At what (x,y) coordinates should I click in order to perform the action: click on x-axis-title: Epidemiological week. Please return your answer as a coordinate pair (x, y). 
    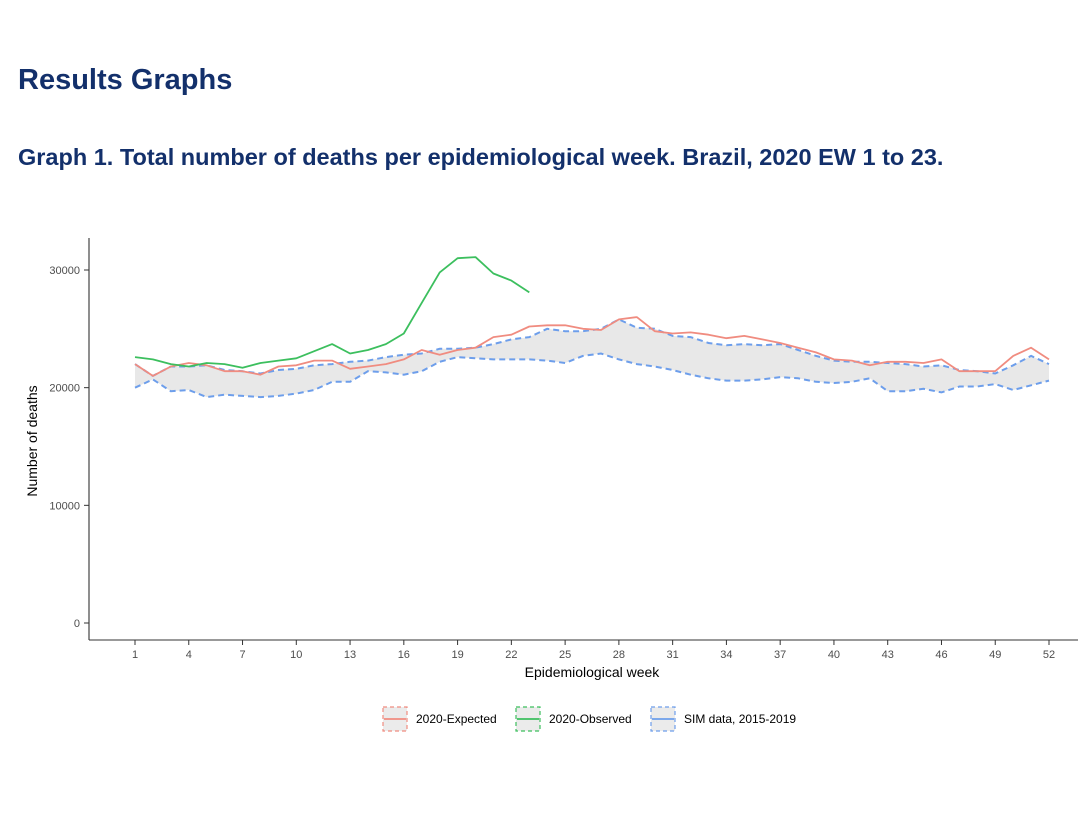
    Looking at the image, I should click on (593, 672).